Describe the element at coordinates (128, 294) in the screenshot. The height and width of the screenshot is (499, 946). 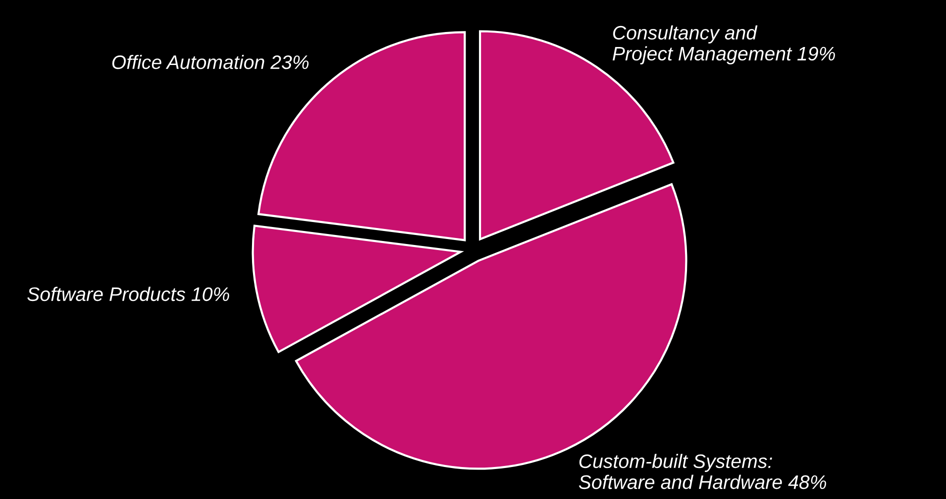
I see `slice-label: Software Products 10%` at that location.